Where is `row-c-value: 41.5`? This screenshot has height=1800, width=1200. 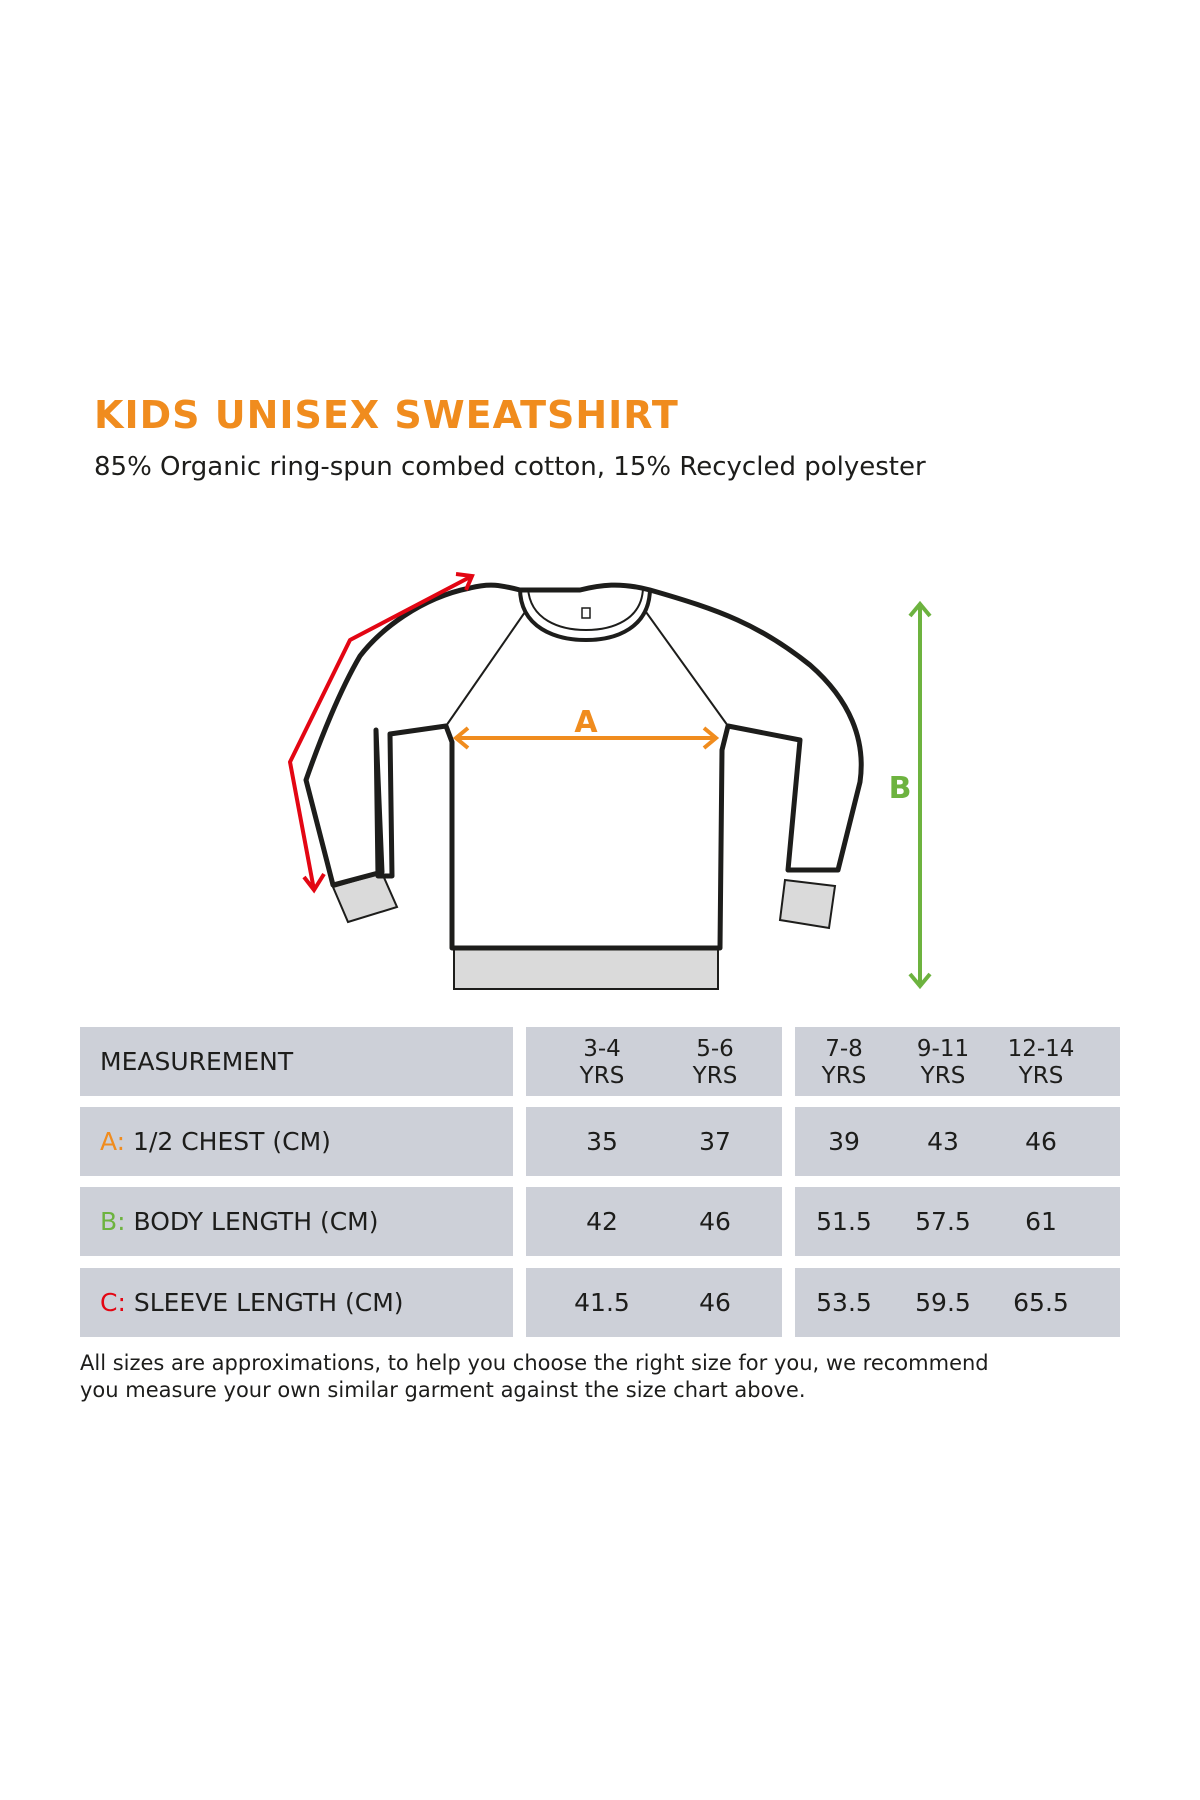
row-c-value: 41.5 is located at coordinates (602, 1302).